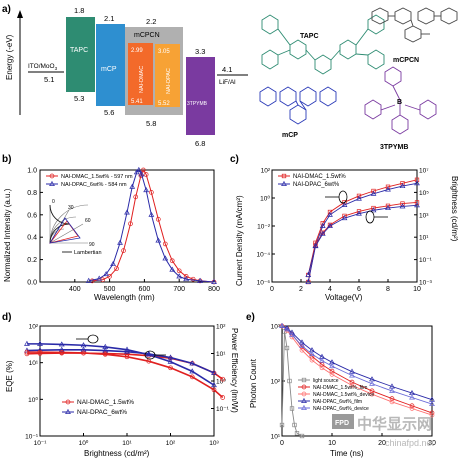  What do you see at coordinates (56, 68) in the screenshot?
I see `ito-sub: 3` at bounding box center [56, 68].